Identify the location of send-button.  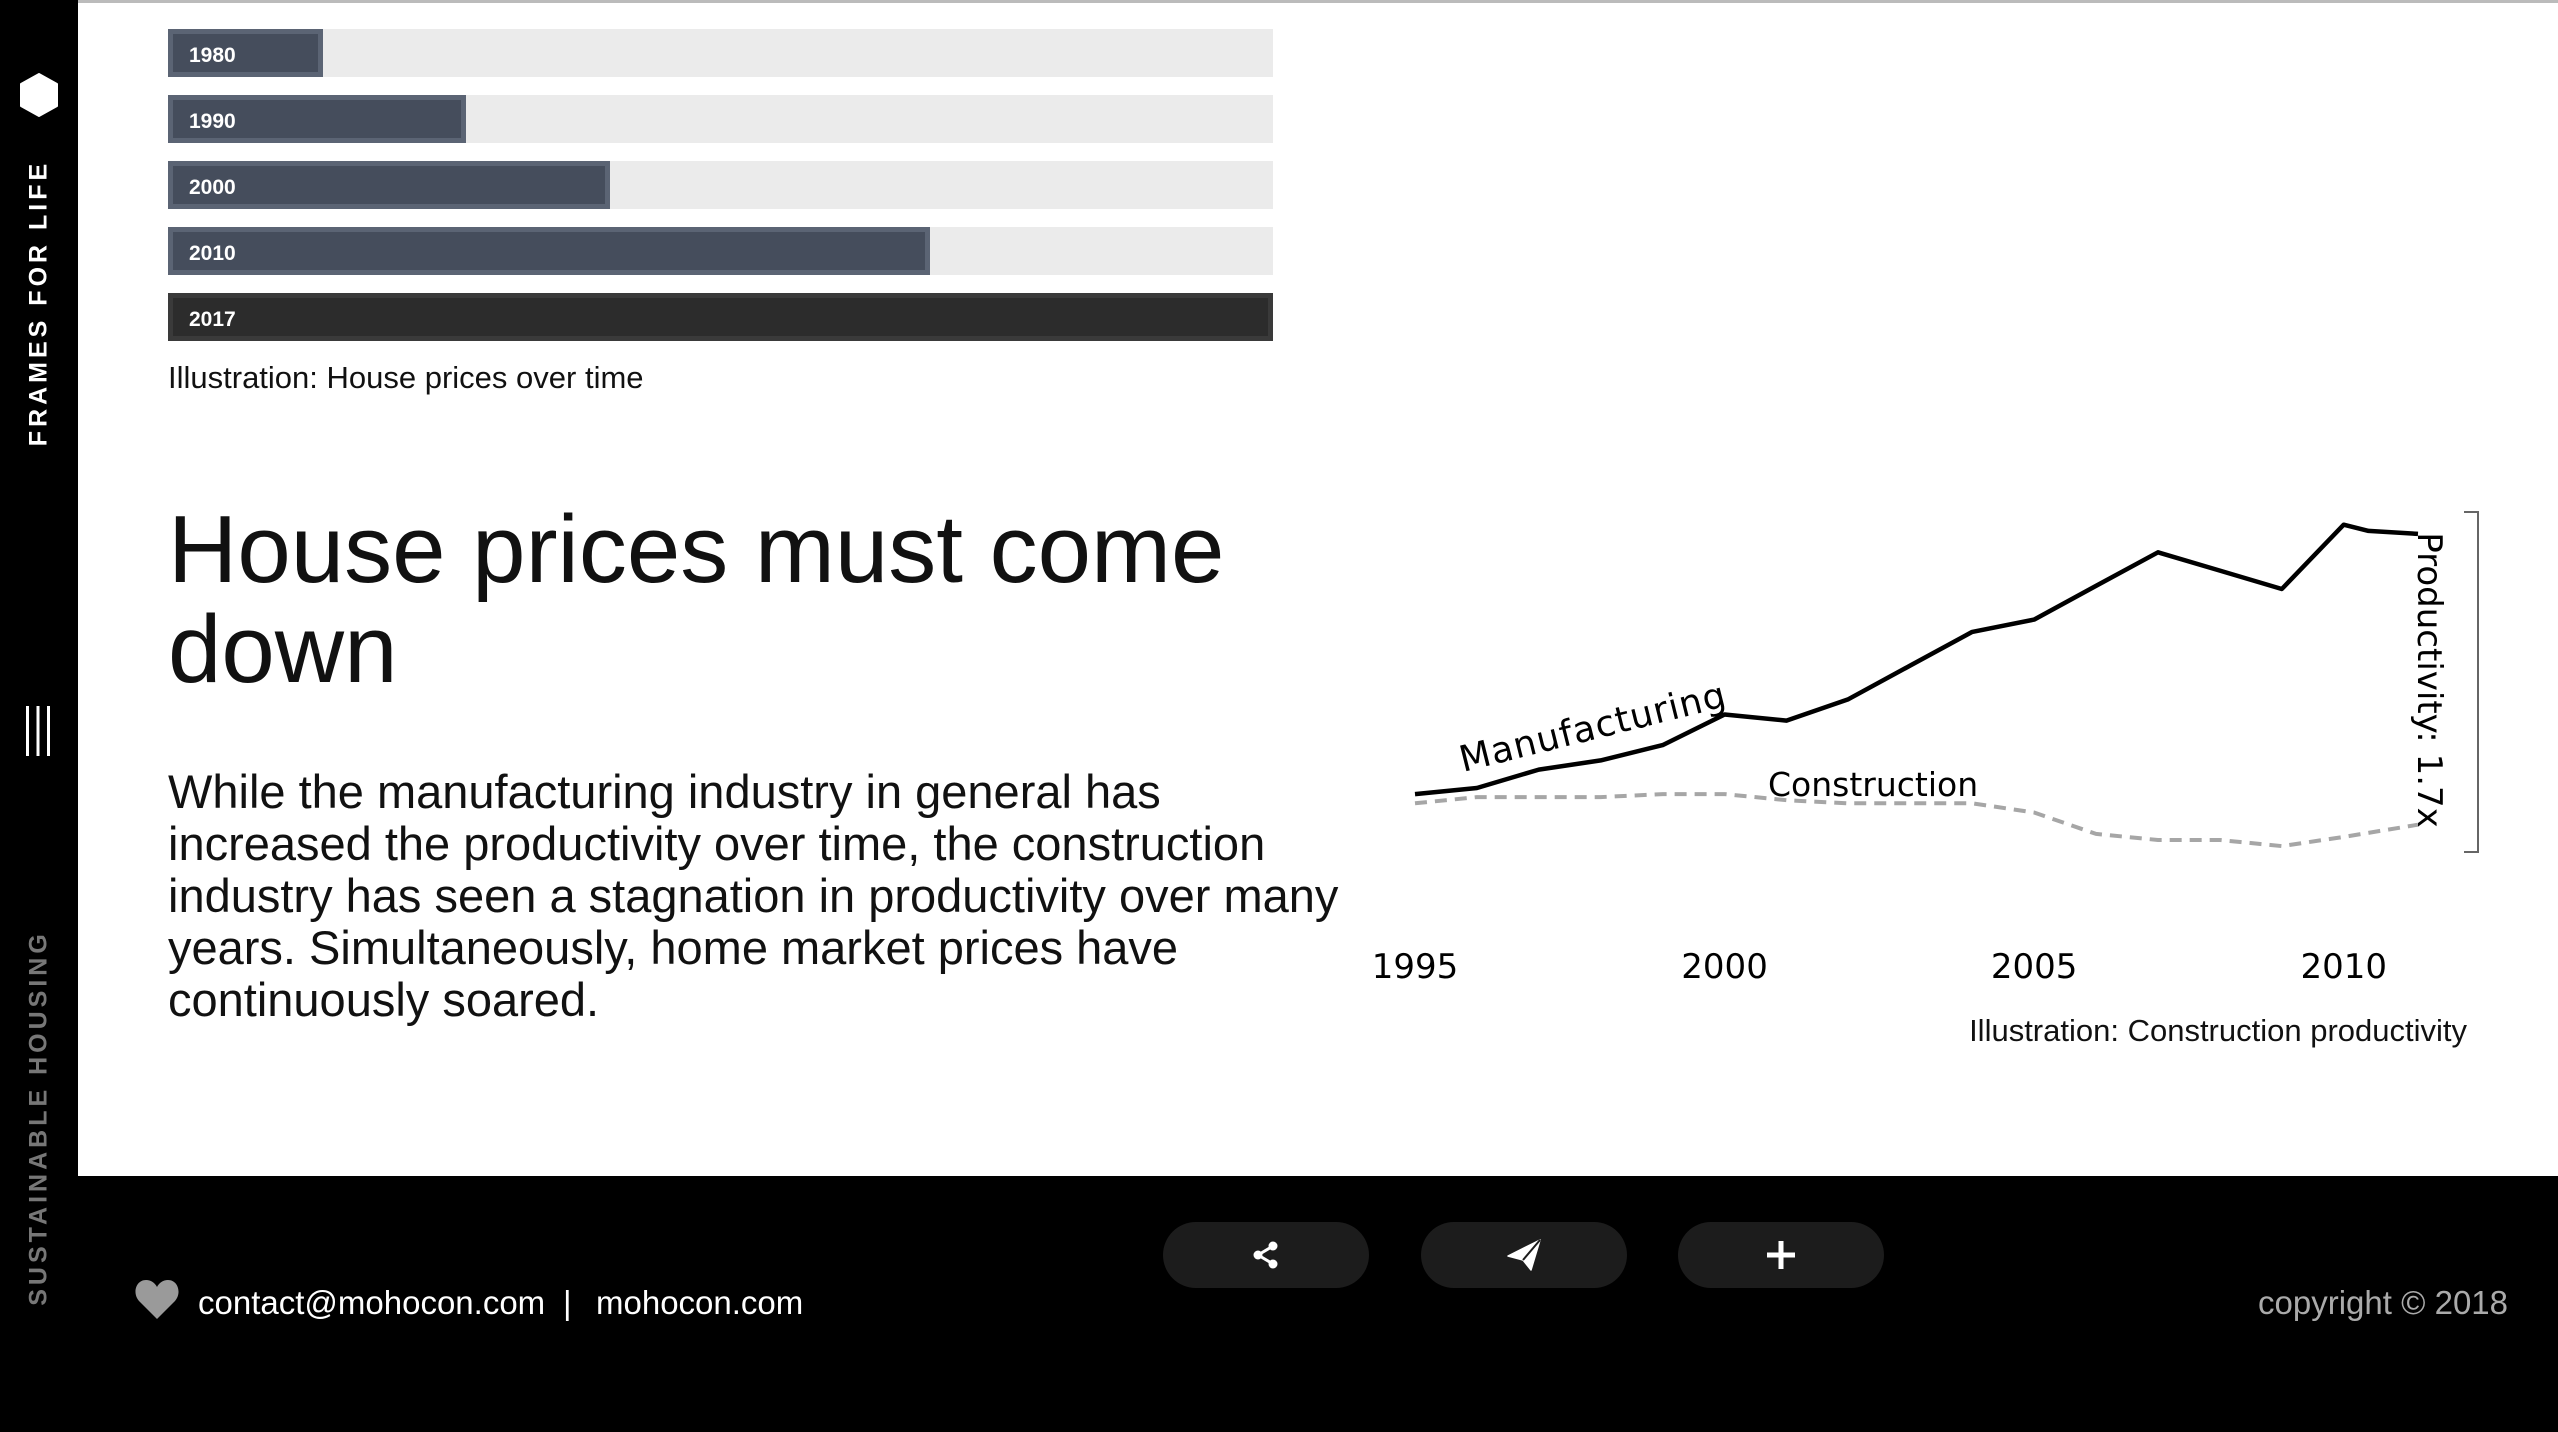
(1524, 1255).